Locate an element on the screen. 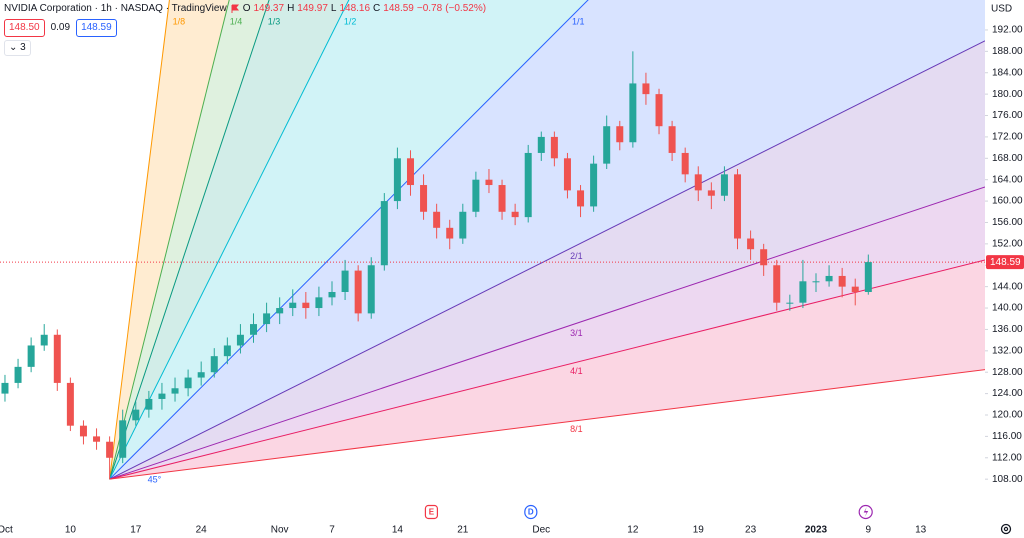 Image resolution: width=1024 pixels, height=538 pixels. x-tick-label: 10 is located at coordinates (71, 530).